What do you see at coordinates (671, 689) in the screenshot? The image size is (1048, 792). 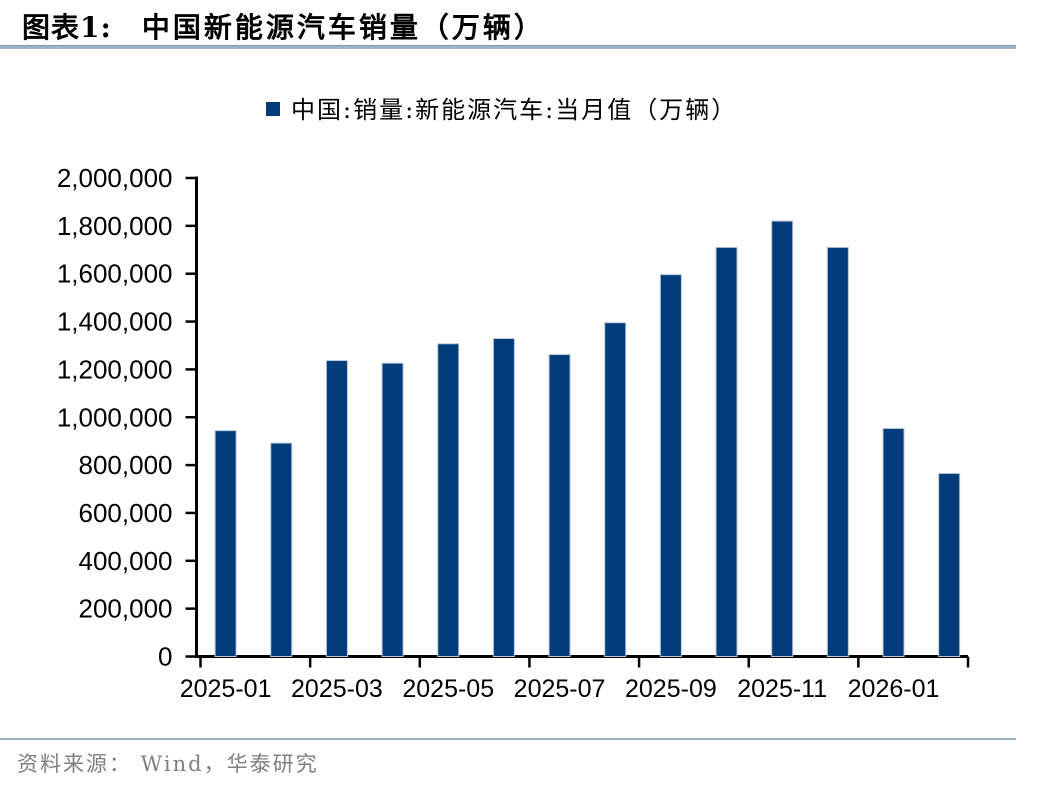 I see `x-axis-tick-label: 2025-09` at bounding box center [671, 689].